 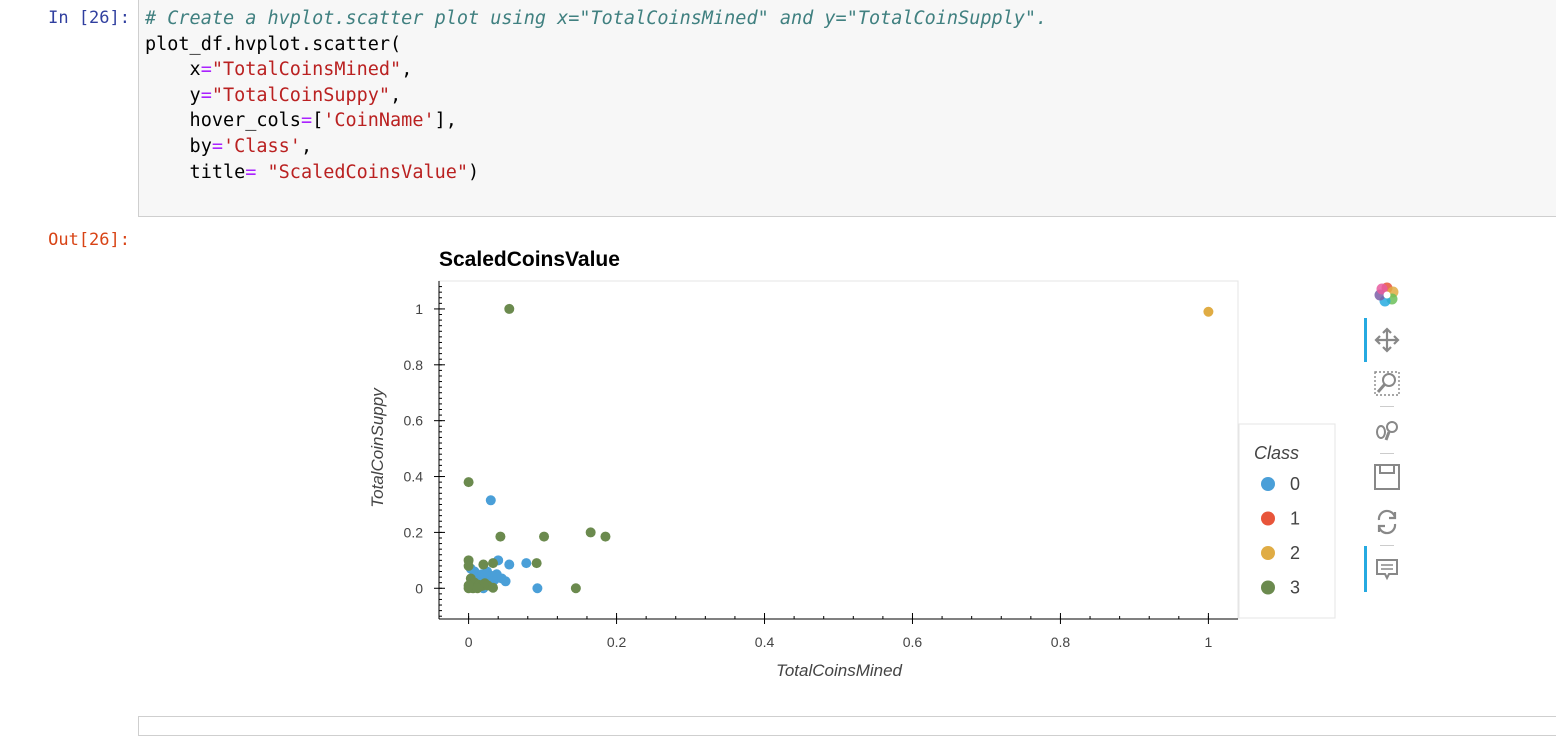 I want to click on x-tick-label: 0, so click(x=469, y=642).